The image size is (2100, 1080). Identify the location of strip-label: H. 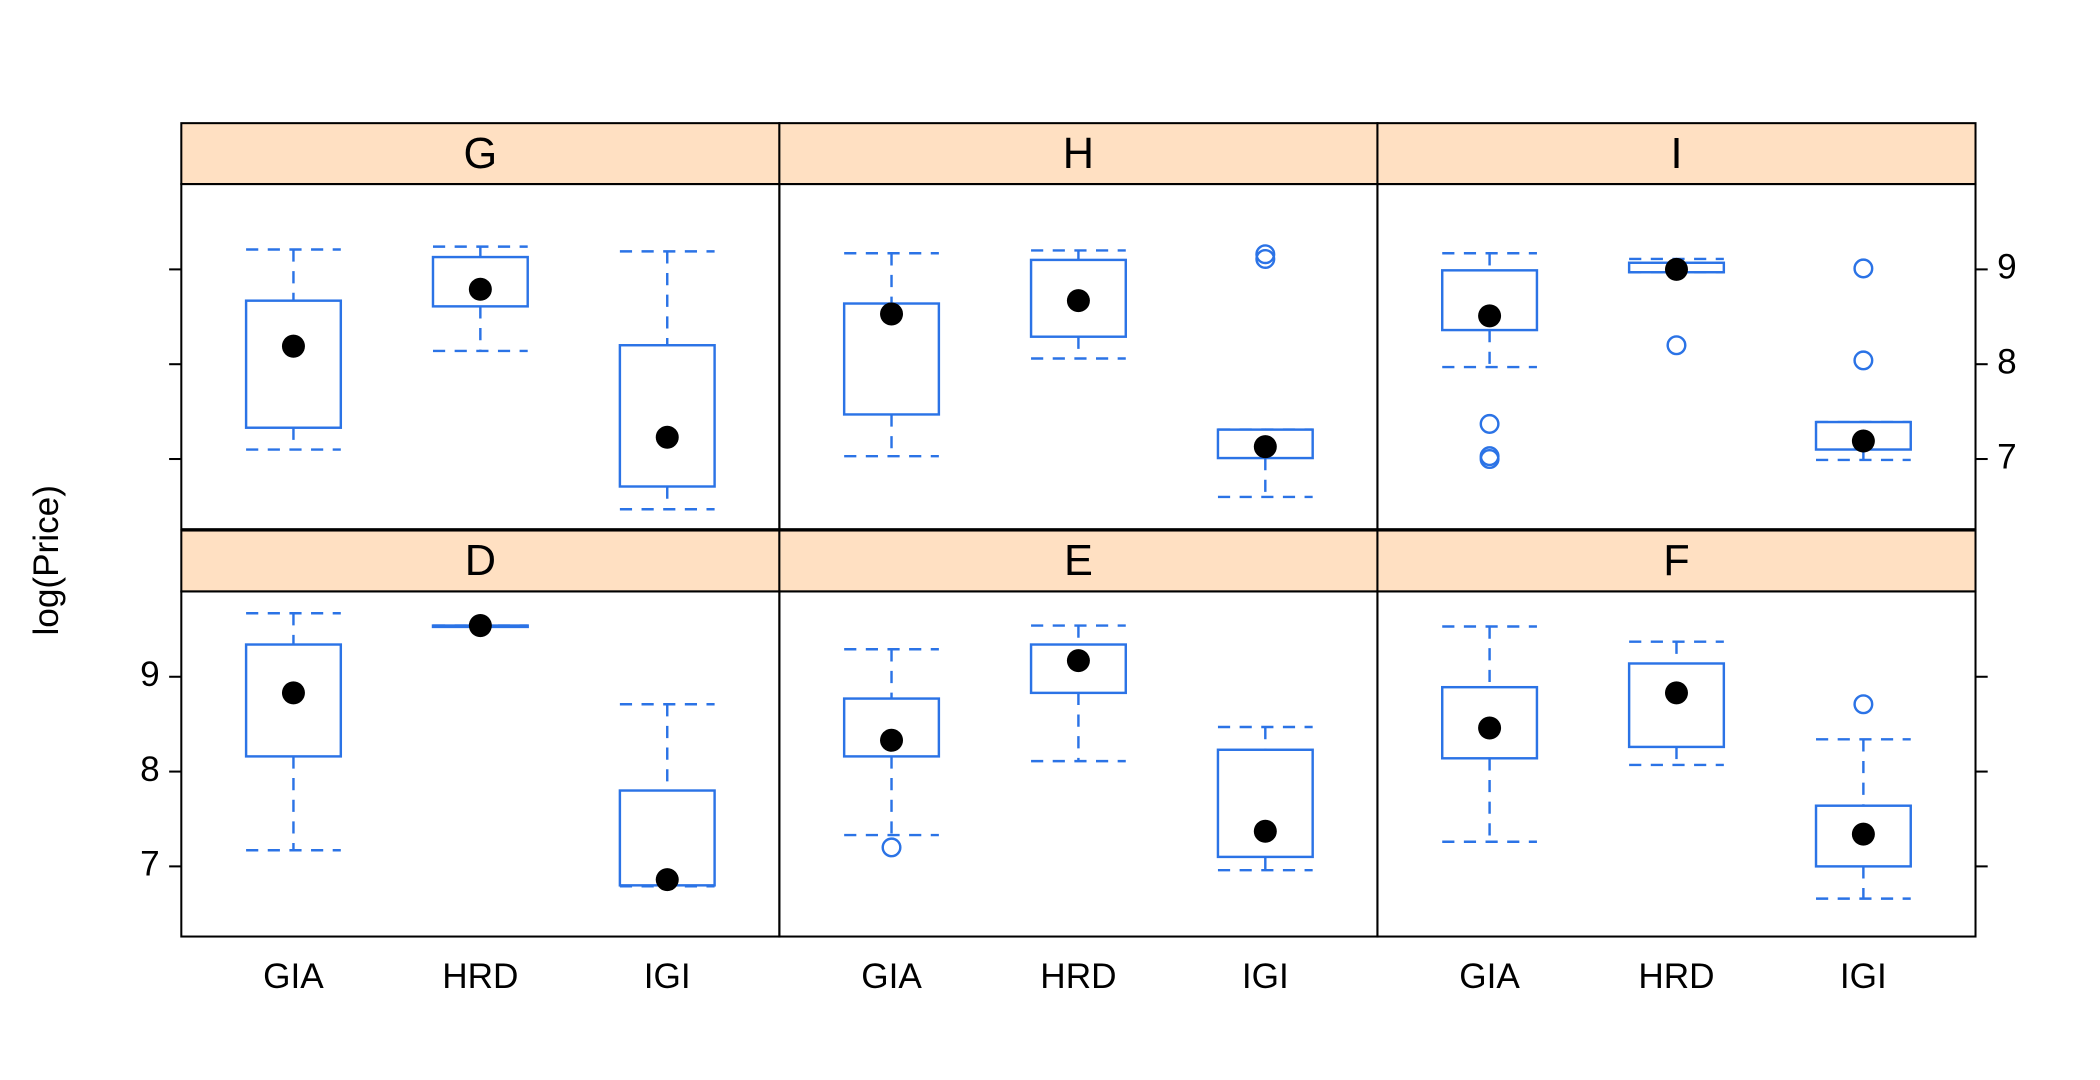
(1078, 154).